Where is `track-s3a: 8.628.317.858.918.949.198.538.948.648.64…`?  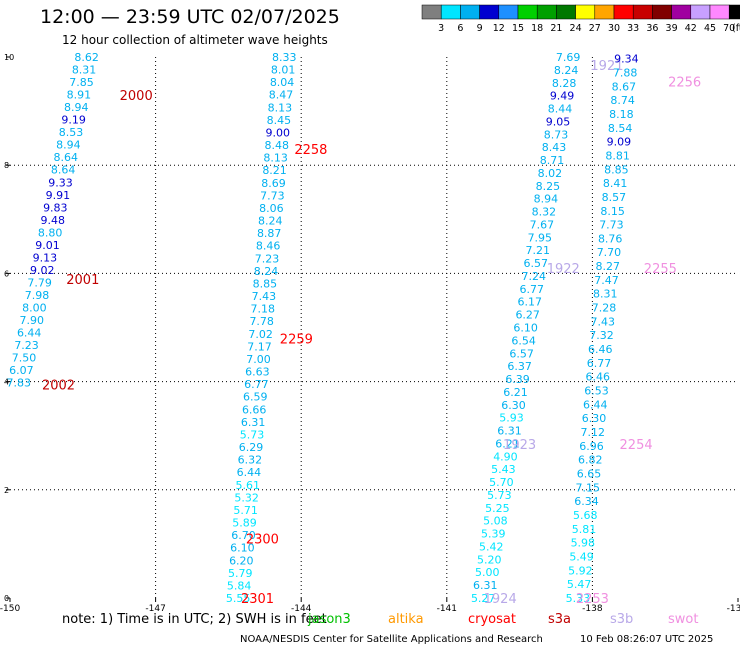
track-s3a: 8.628.317.858.918.949.198.538.948.648.64… is located at coordinates (79, 222).